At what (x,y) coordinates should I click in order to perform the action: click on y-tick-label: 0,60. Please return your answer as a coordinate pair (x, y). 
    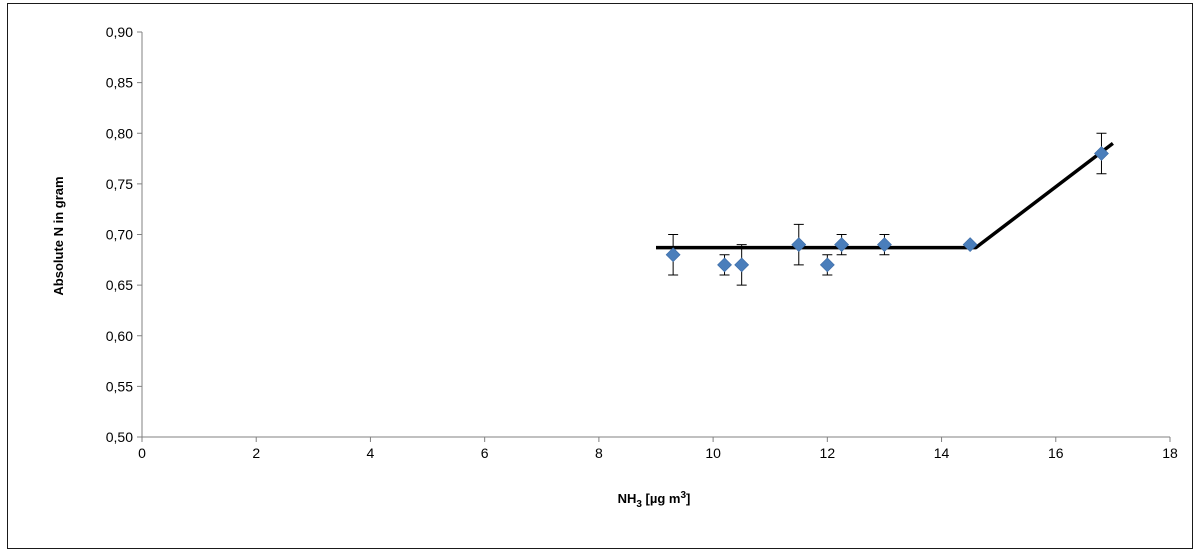
    Looking at the image, I should click on (119, 336).